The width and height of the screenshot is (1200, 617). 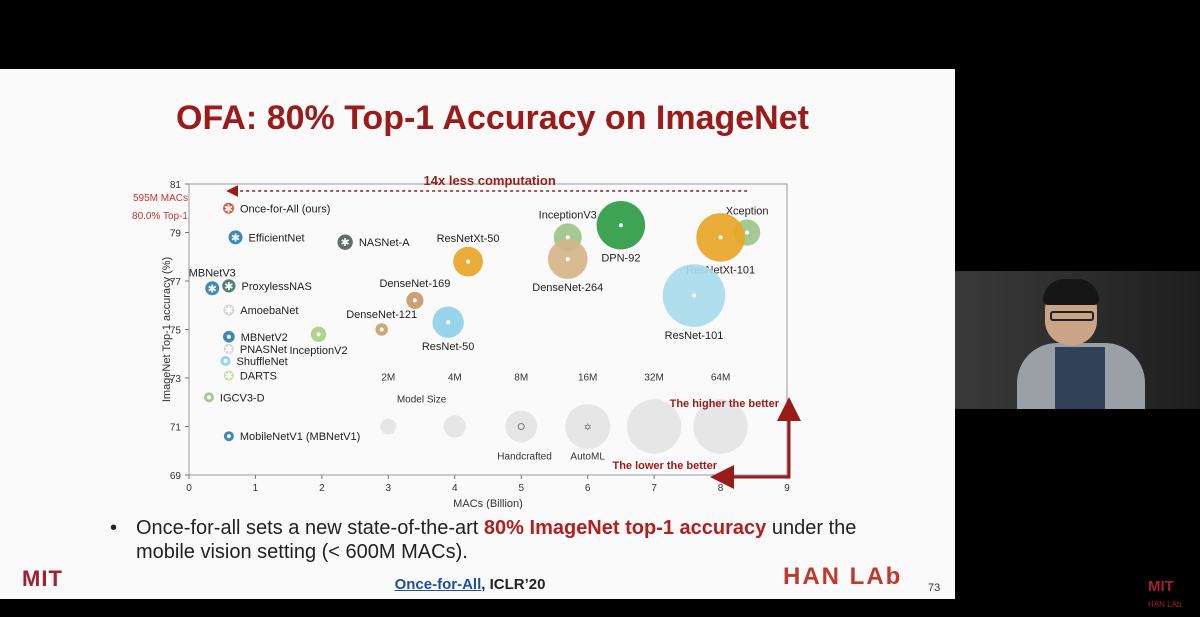 What do you see at coordinates (524, 457) in the screenshot?
I see `handcrafted-label: Handcrafted` at bounding box center [524, 457].